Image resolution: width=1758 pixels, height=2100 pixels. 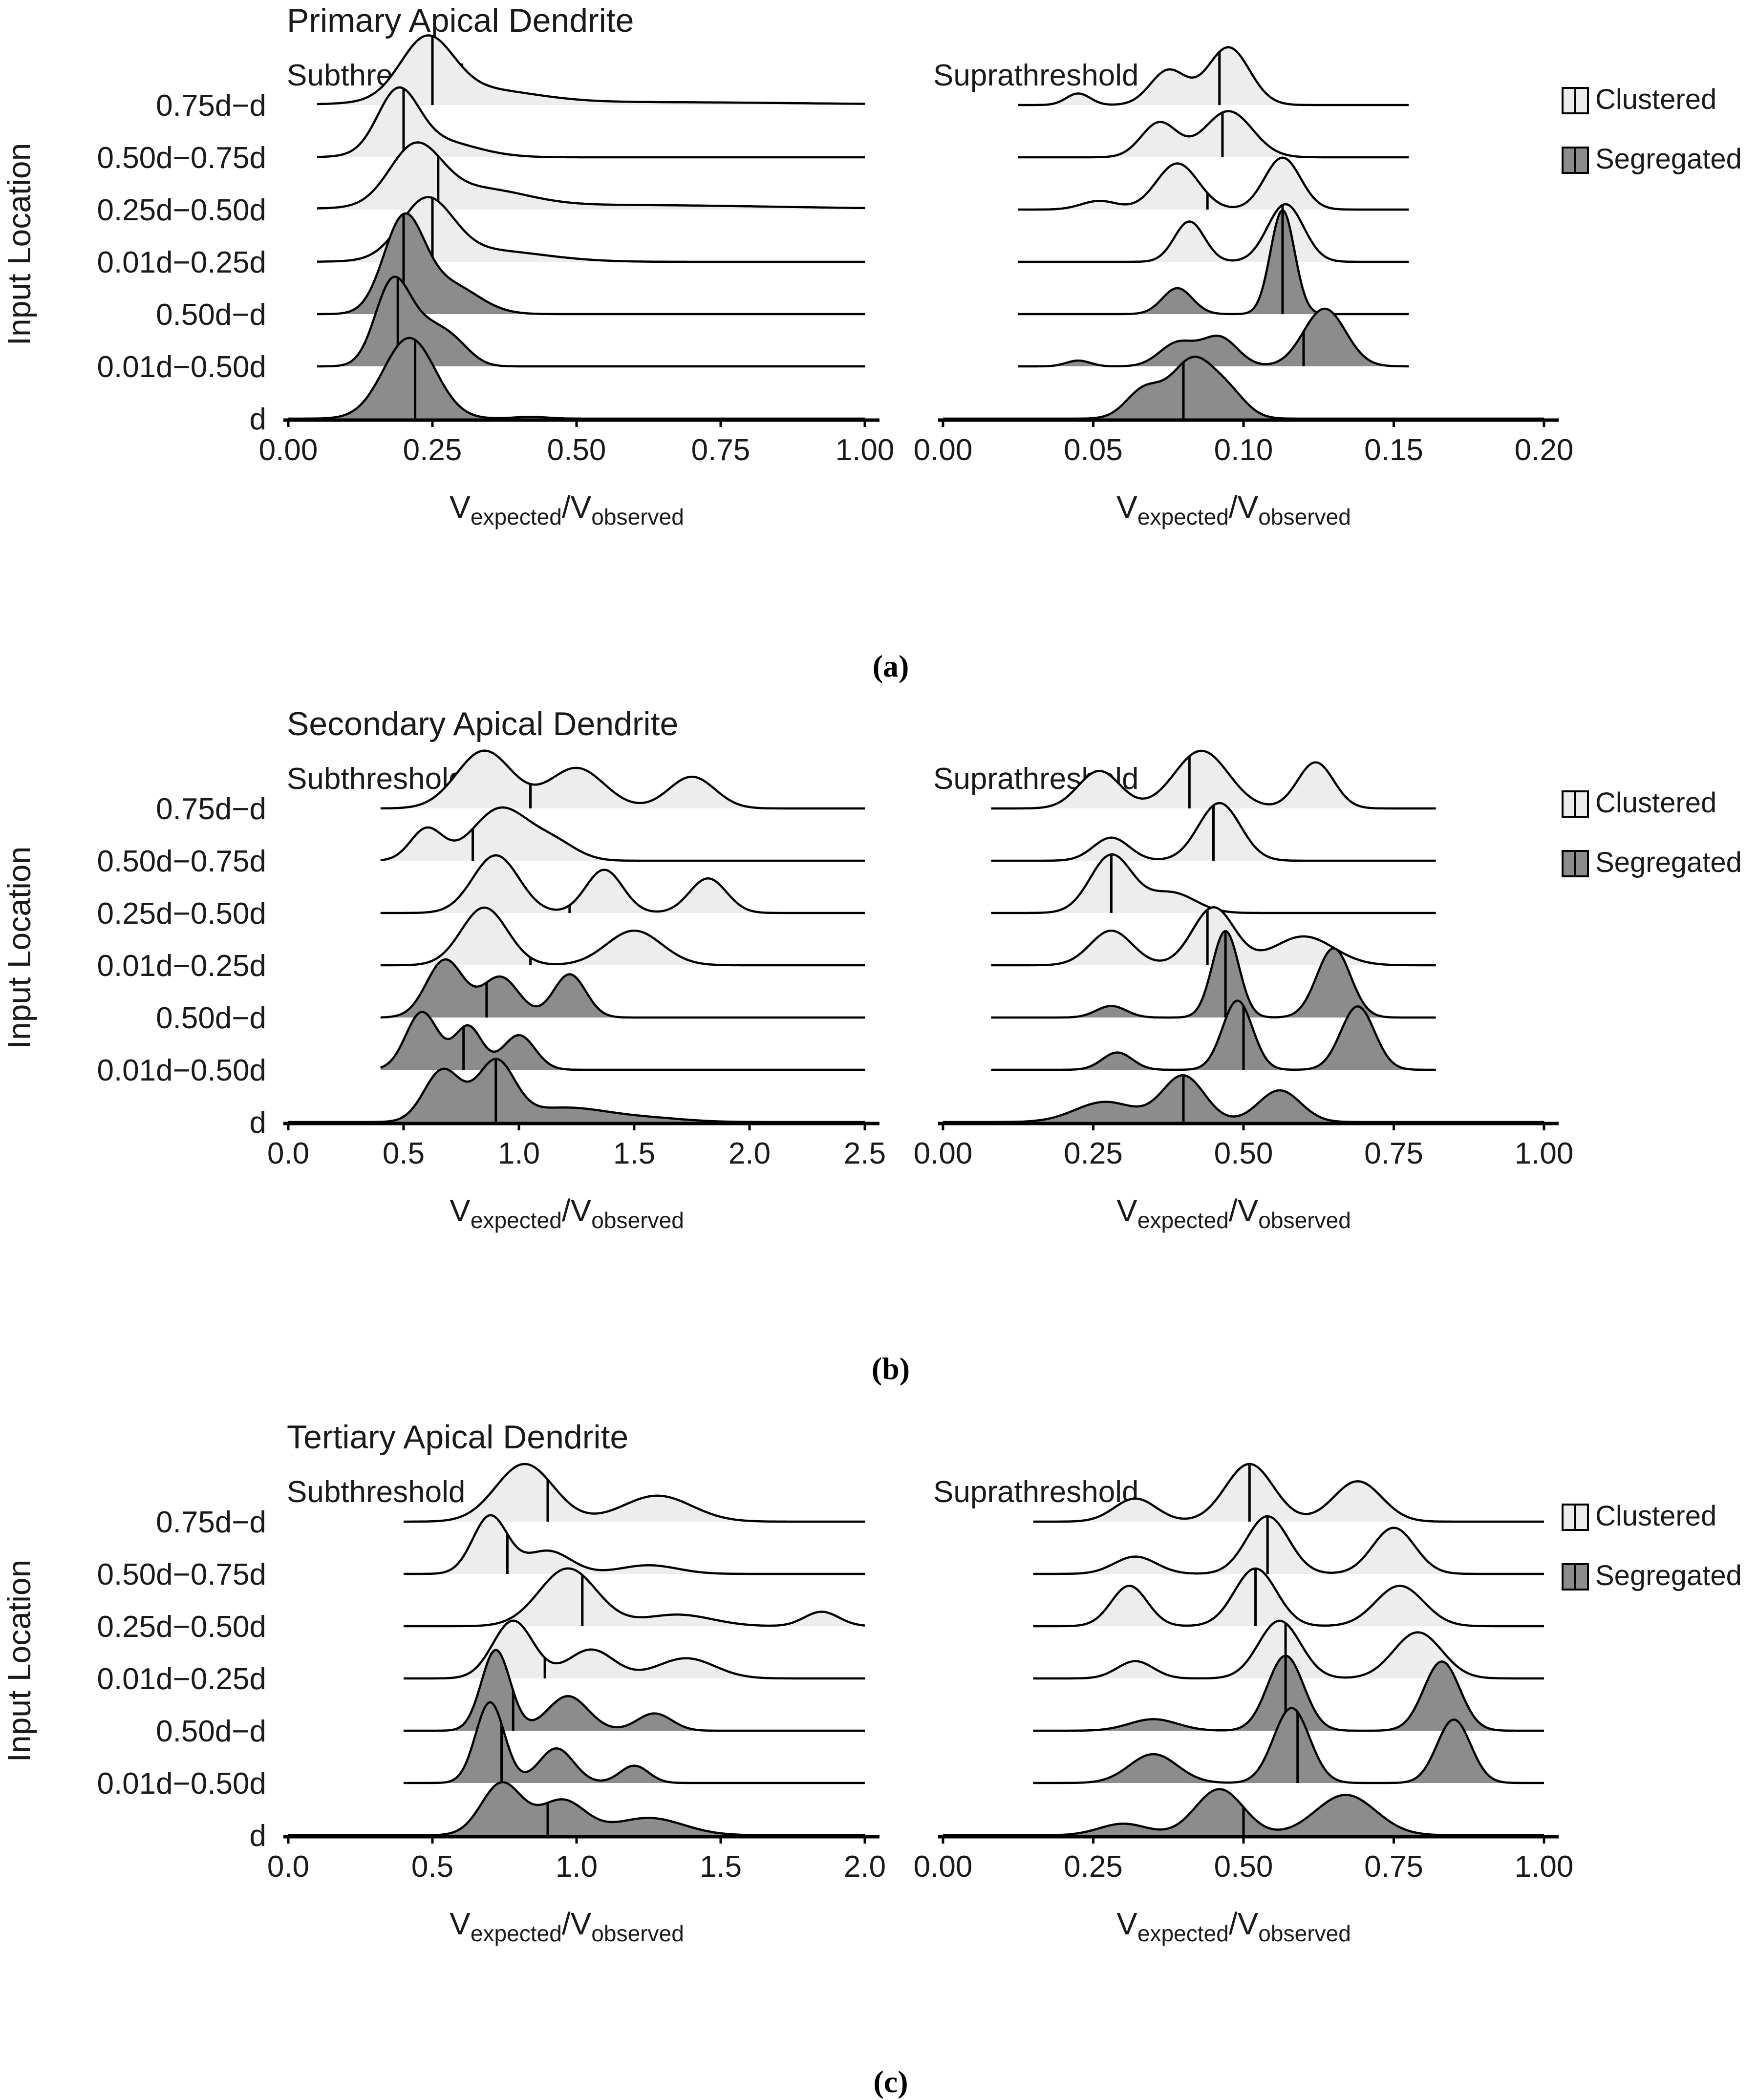 What do you see at coordinates (1243, 450) in the screenshot?
I see `x-tick-label: 0.10` at bounding box center [1243, 450].